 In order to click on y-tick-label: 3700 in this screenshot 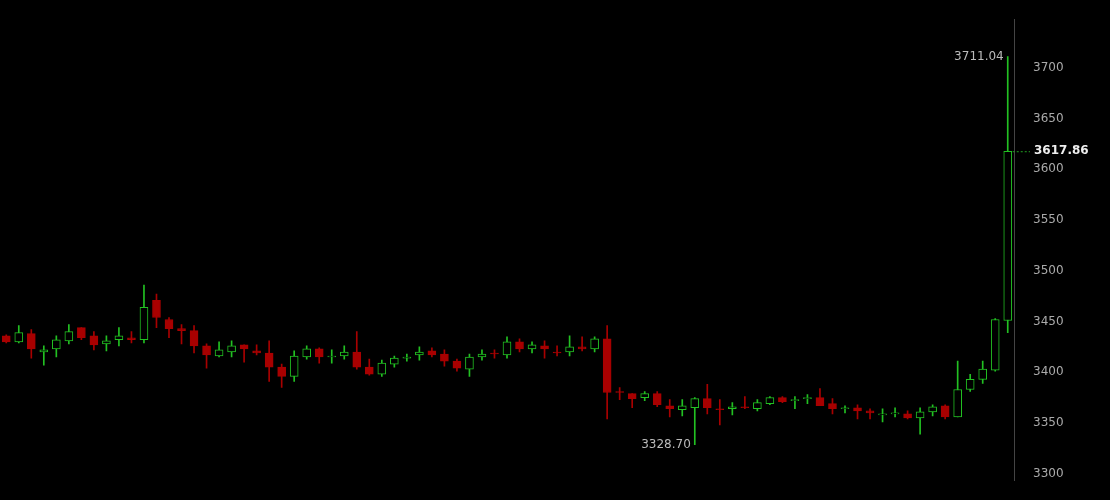, I will do `click(1048, 67)`.